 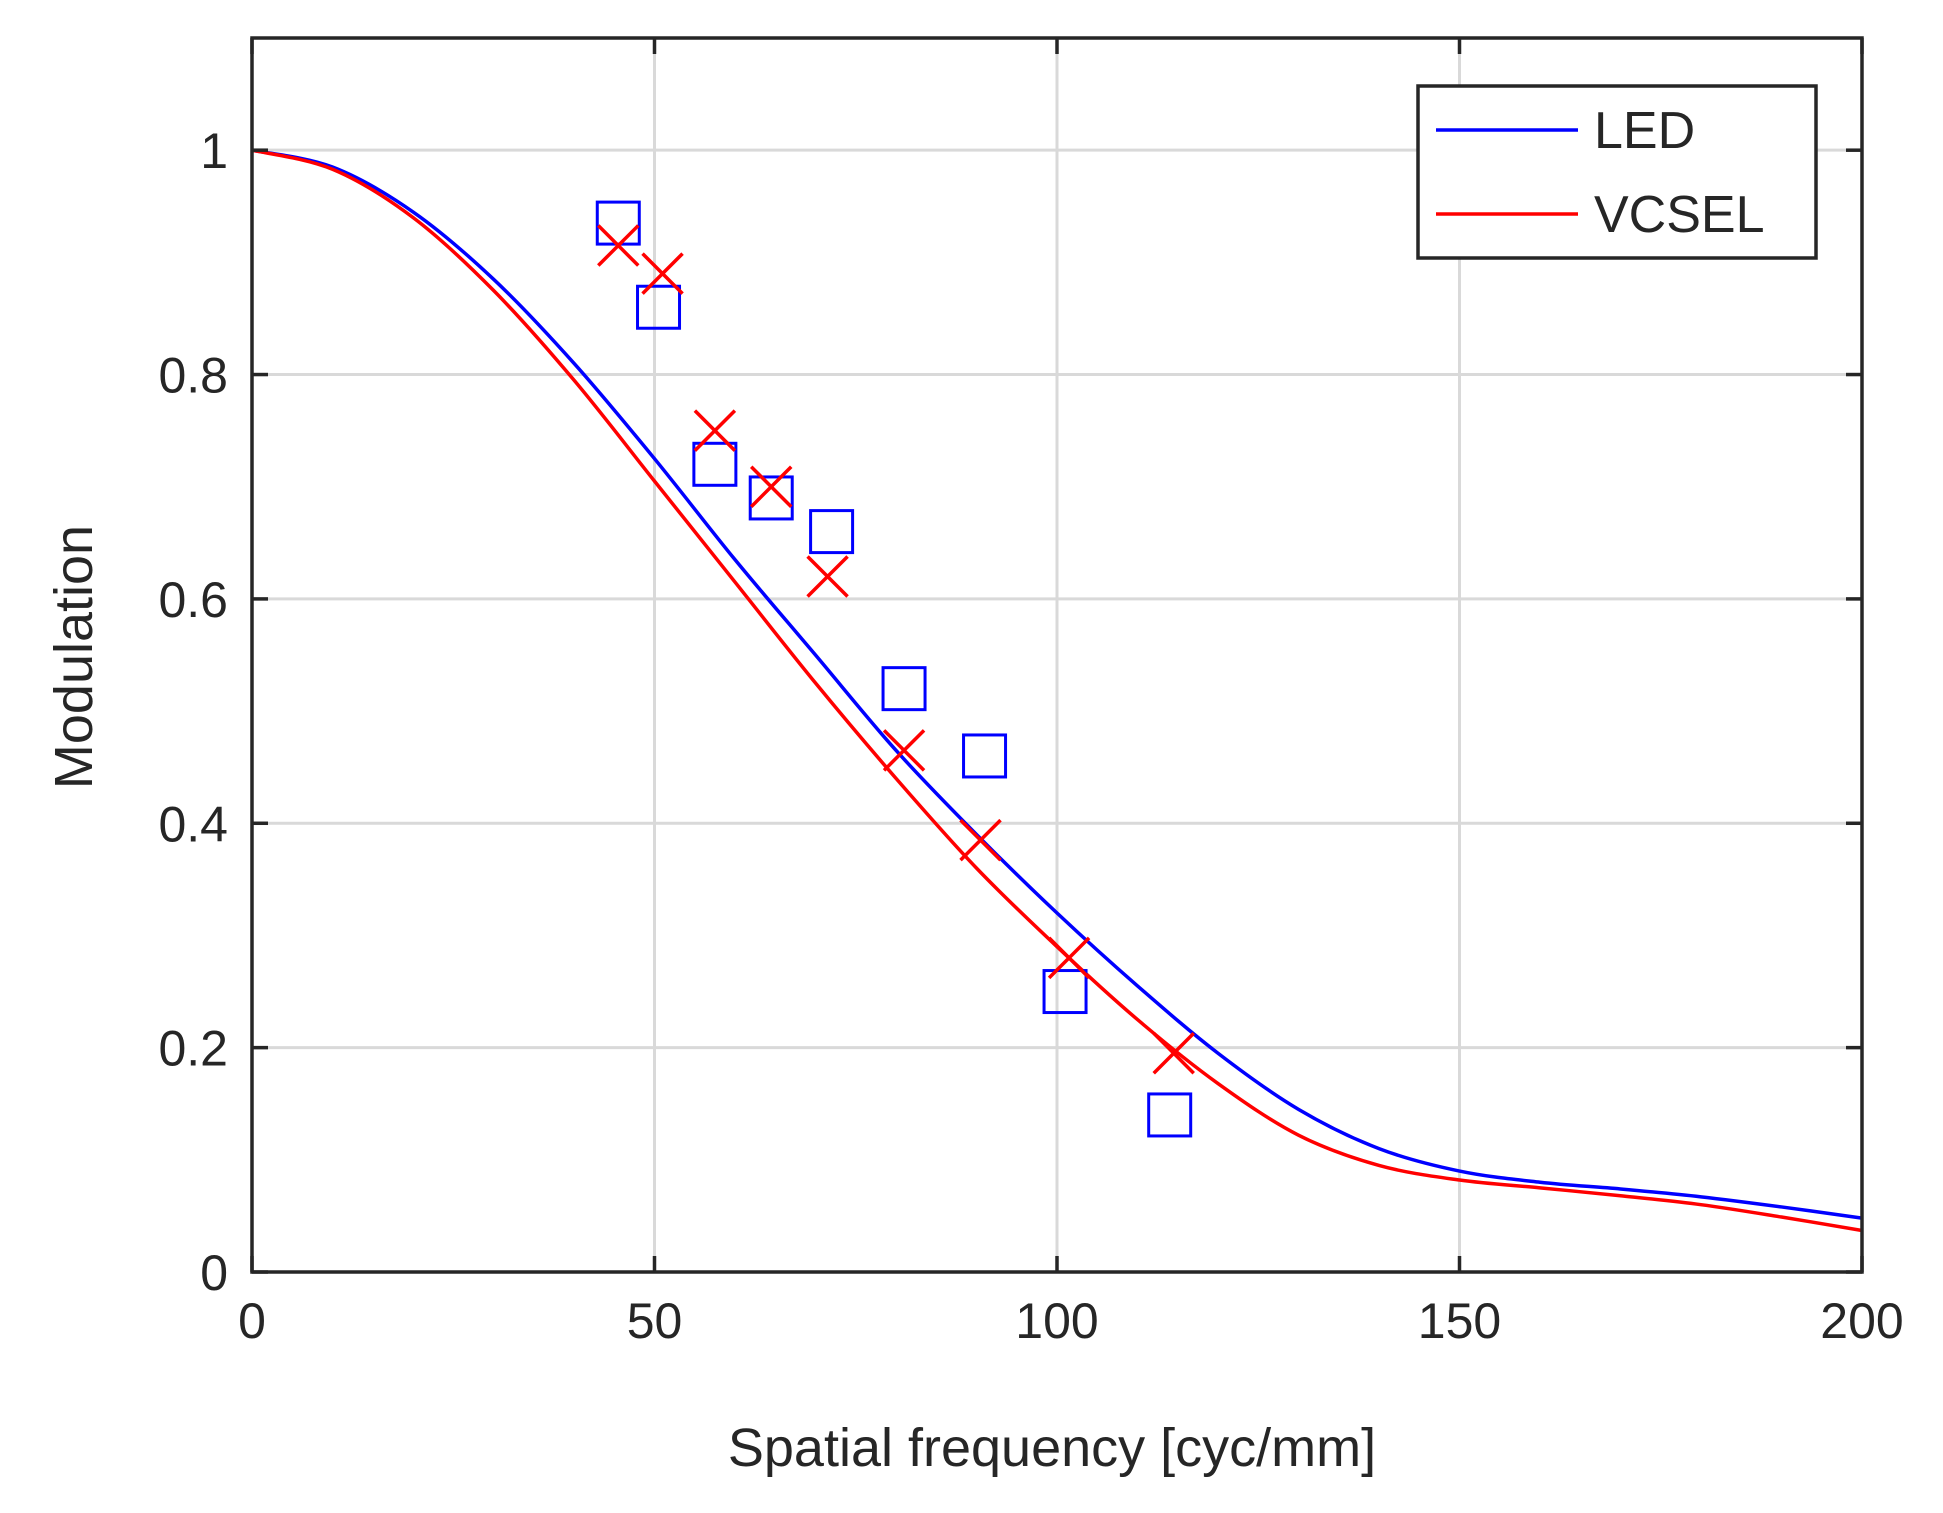 I want to click on x-tick-label: 50, so click(x=655, y=1321).